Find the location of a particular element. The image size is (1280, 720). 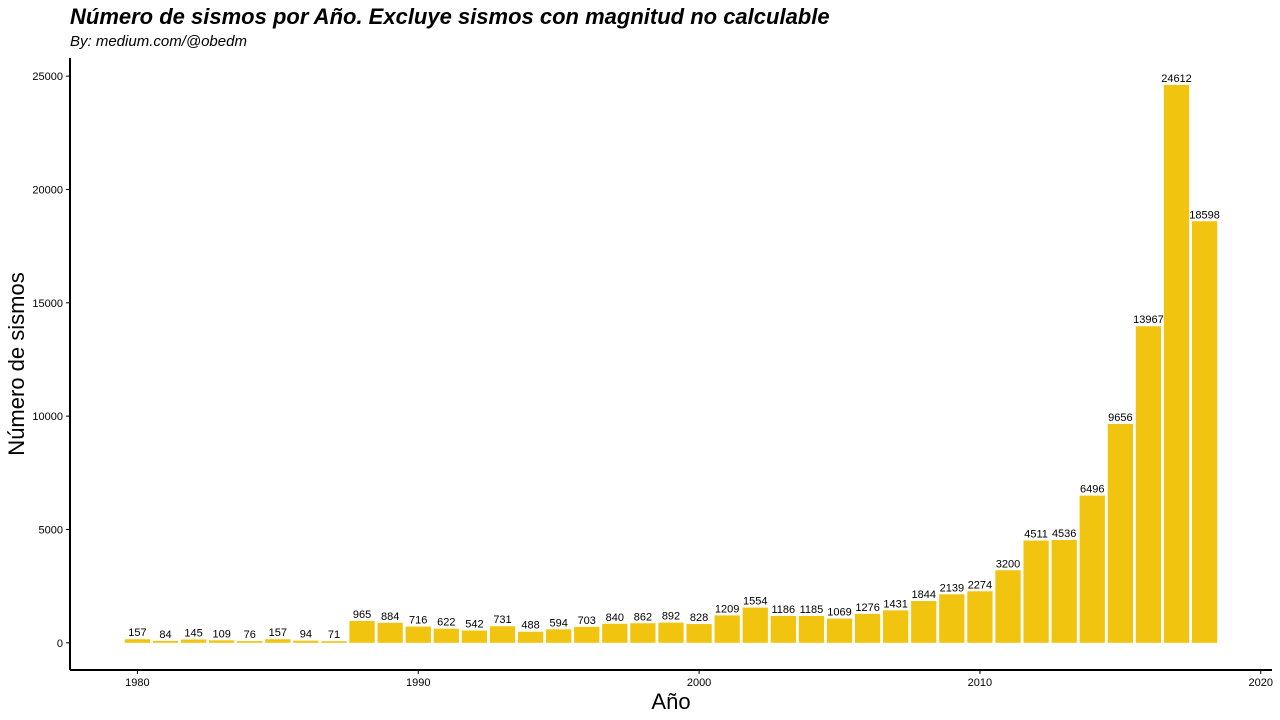

y-axis-title: Número de sismos is located at coordinates (16, 363).